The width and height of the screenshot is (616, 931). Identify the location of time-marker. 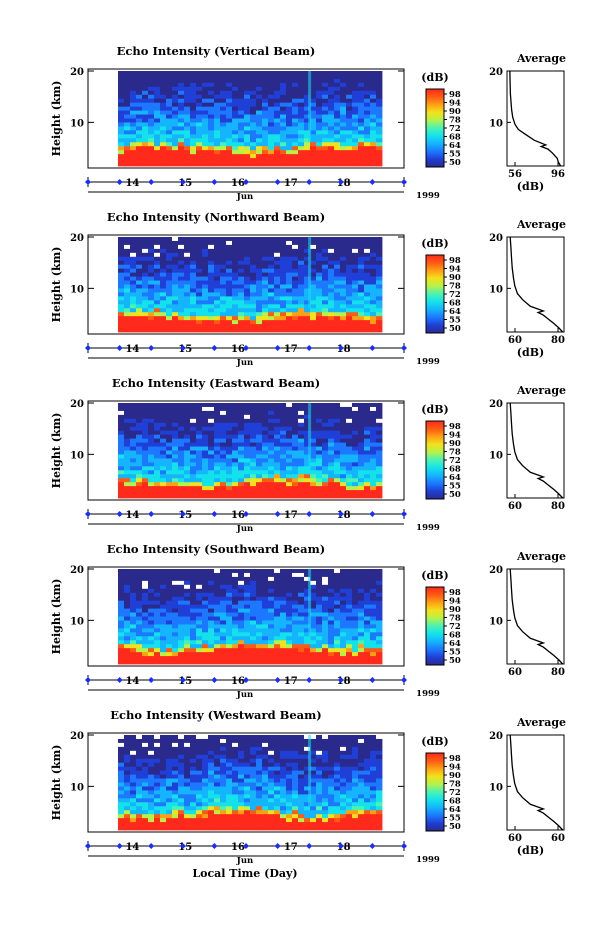
(214, 680).